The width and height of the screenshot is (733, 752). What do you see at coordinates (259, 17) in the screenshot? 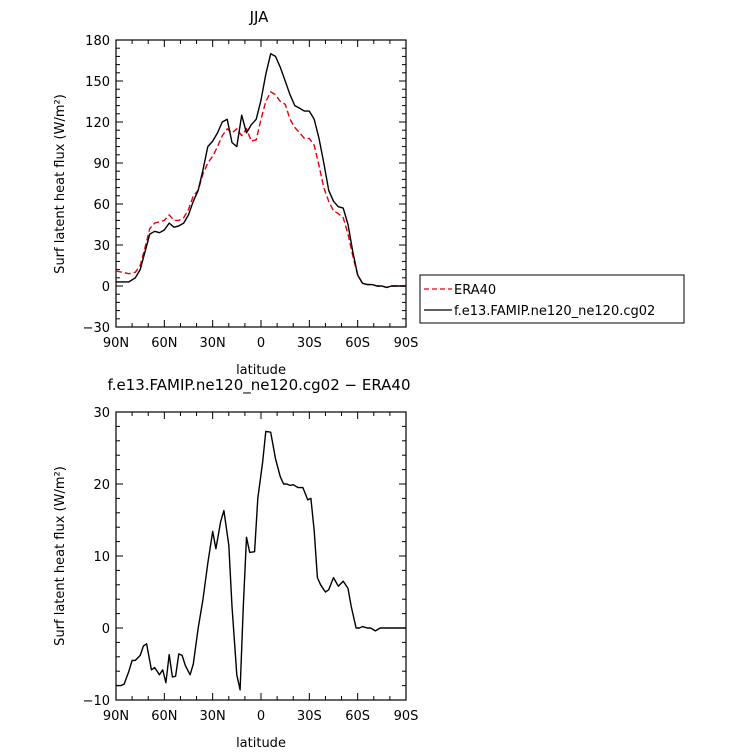
I see `chart-title: JJA` at bounding box center [259, 17].